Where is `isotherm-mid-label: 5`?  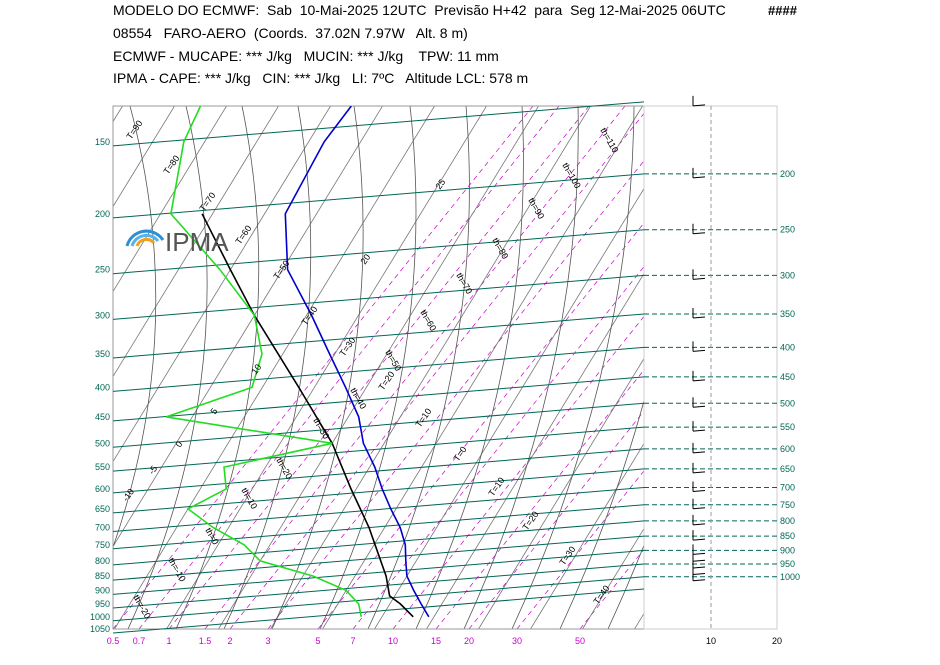
isotherm-mid-label: 5 is located at coordinates (213, 411).